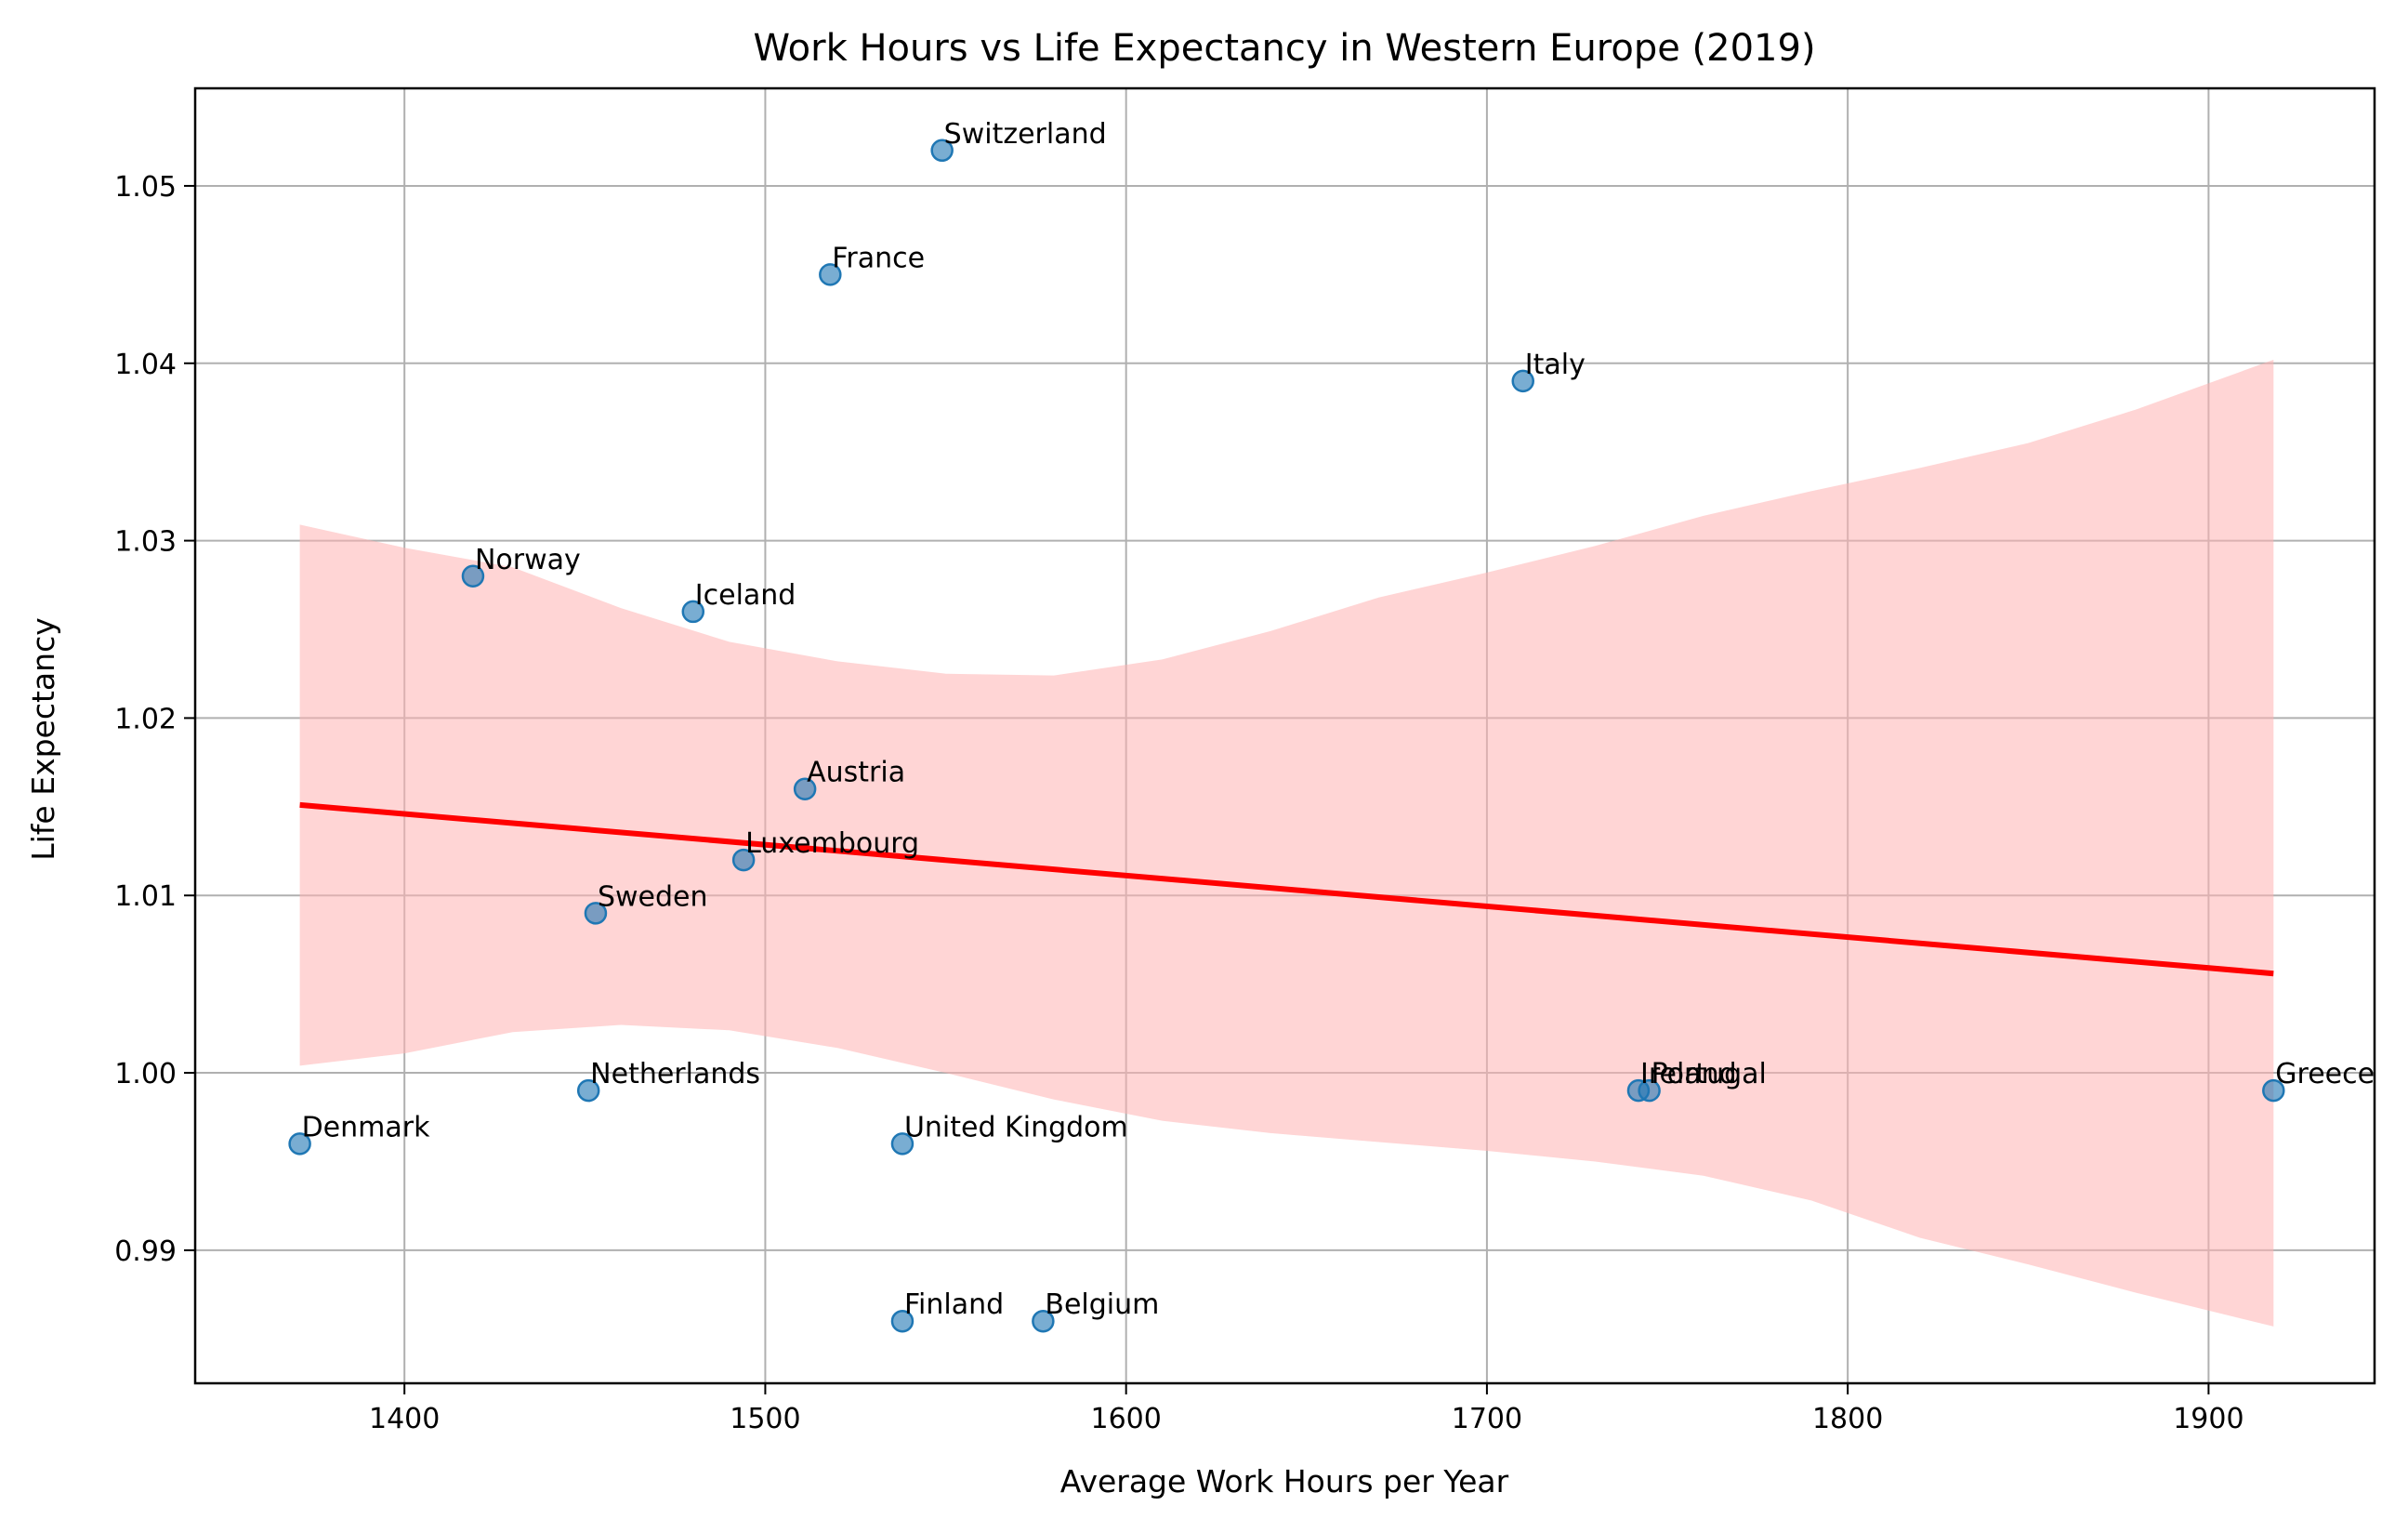 The height and width of the screenshot is (1519, 2408). I want to click on point-label-greece: Greece, so click(2325, 1074).